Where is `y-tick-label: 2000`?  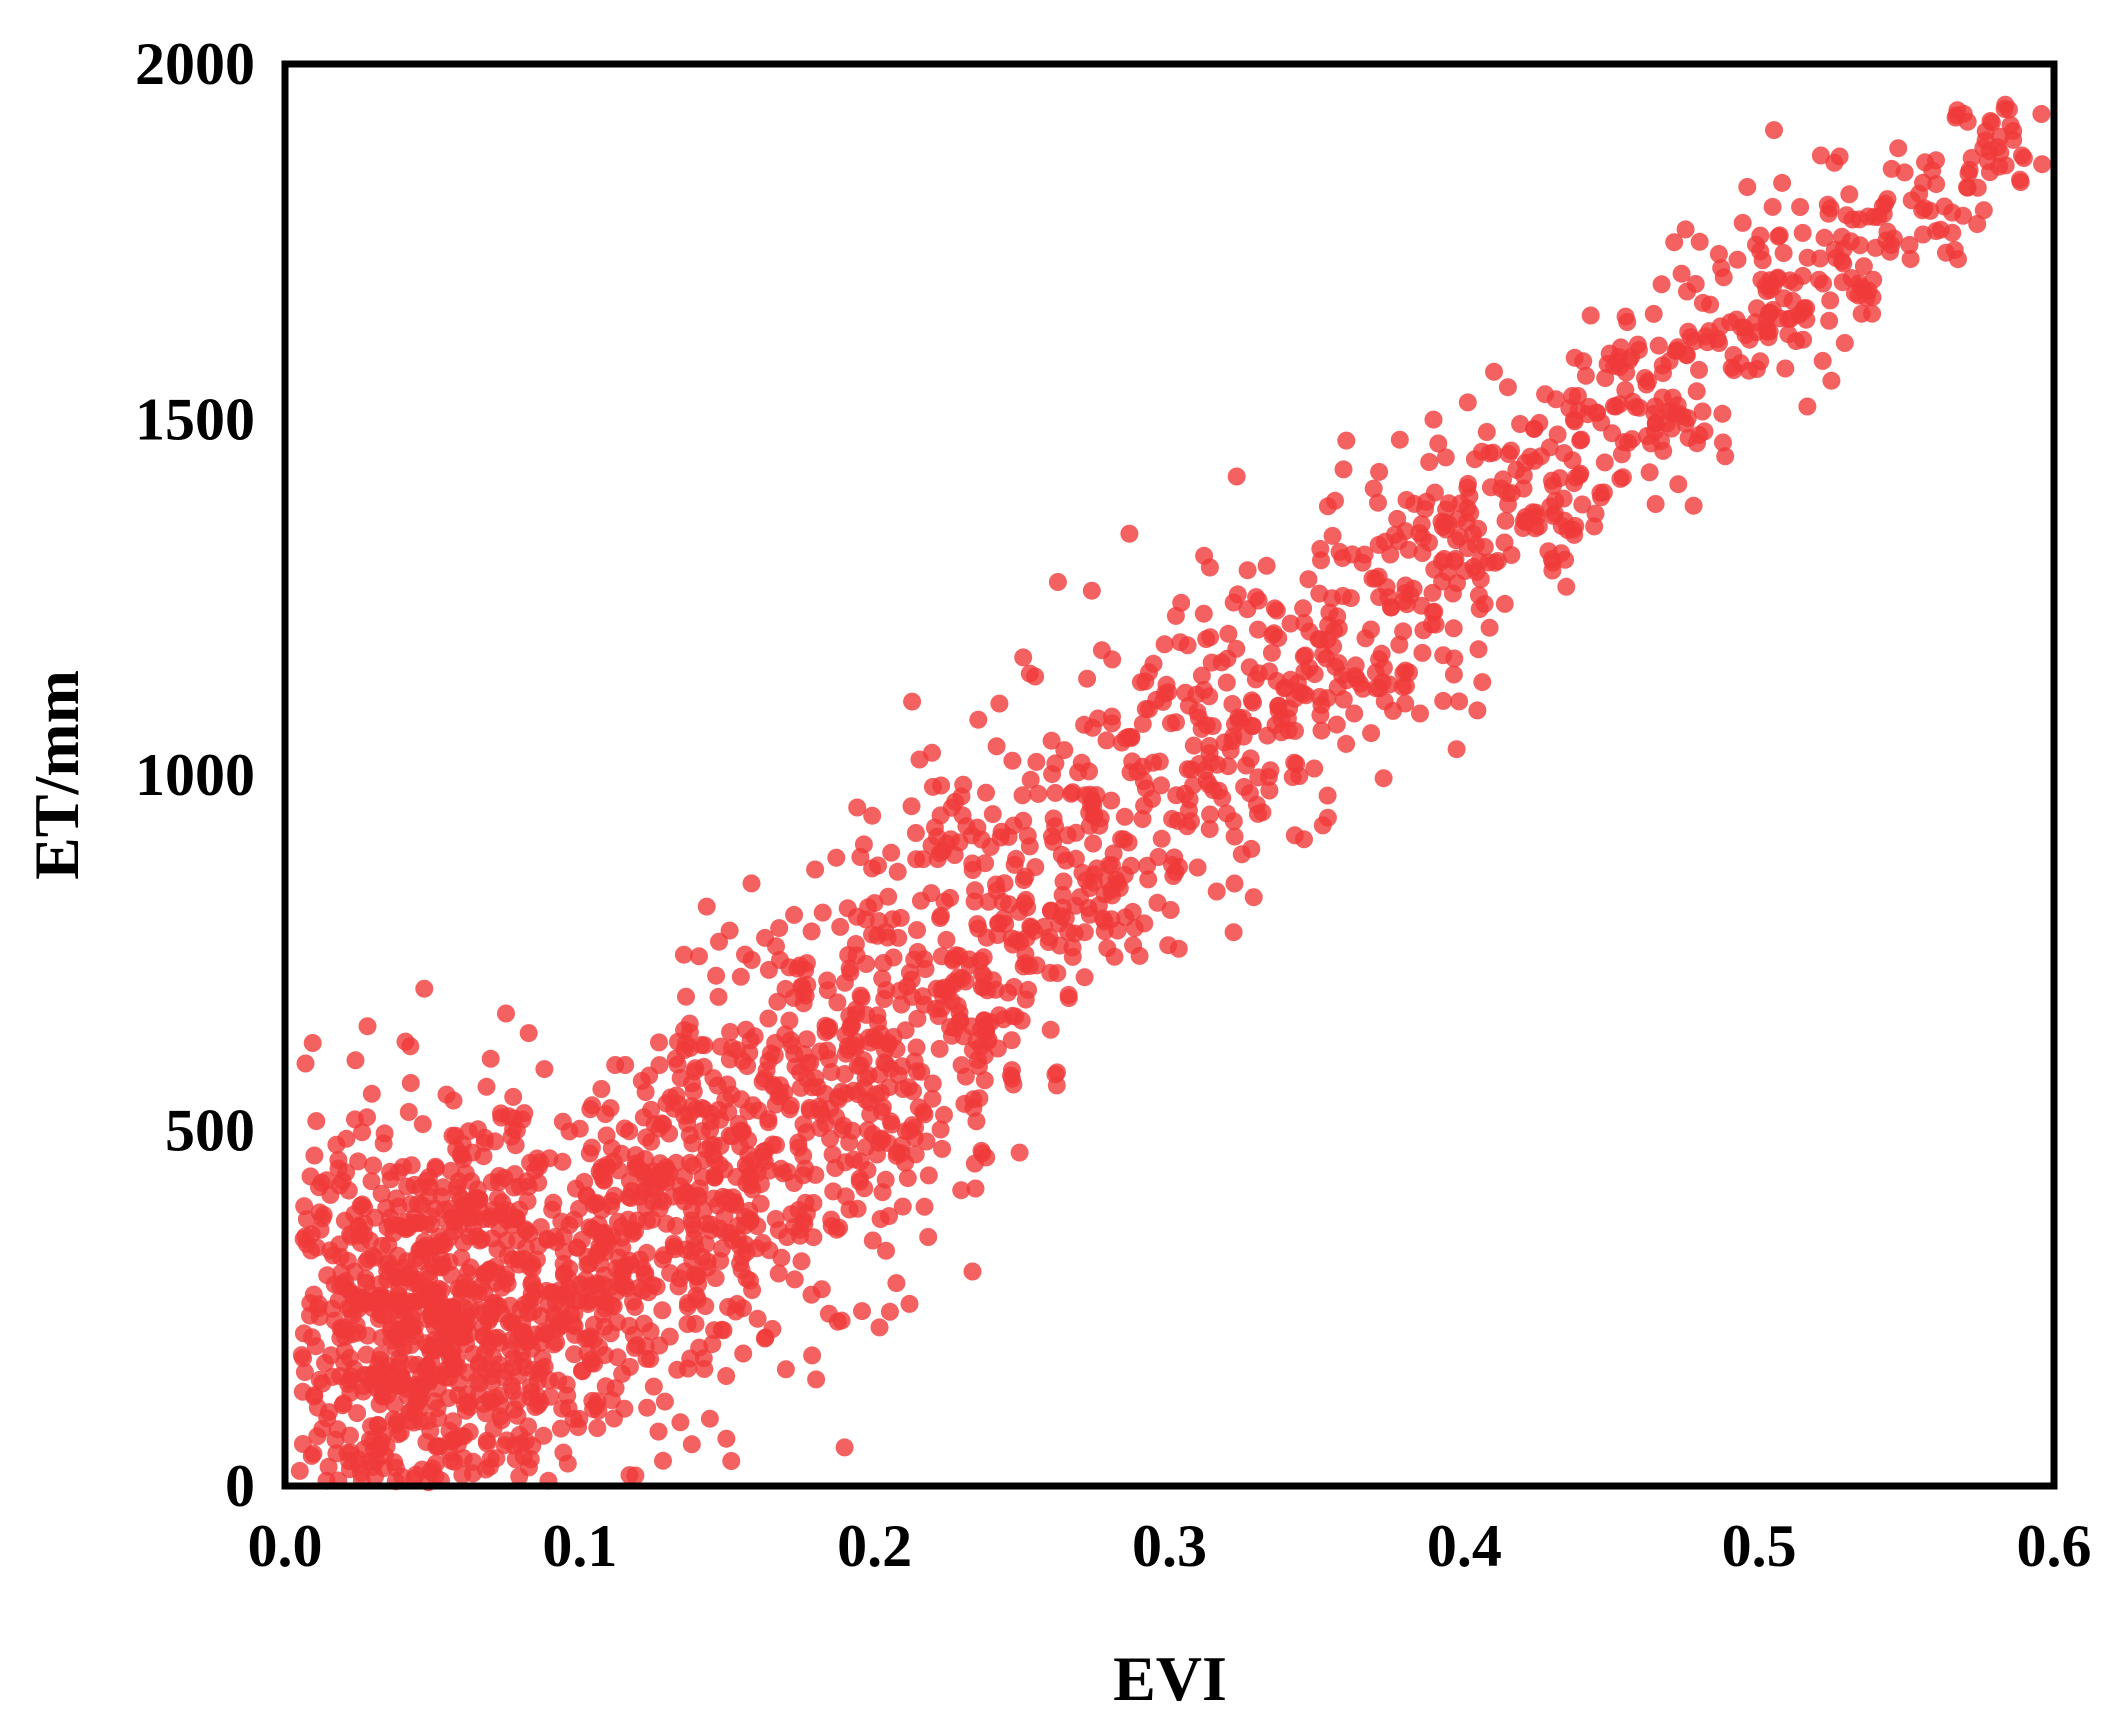 y-tick-label: 2000 is located at coordinates (195, 64).